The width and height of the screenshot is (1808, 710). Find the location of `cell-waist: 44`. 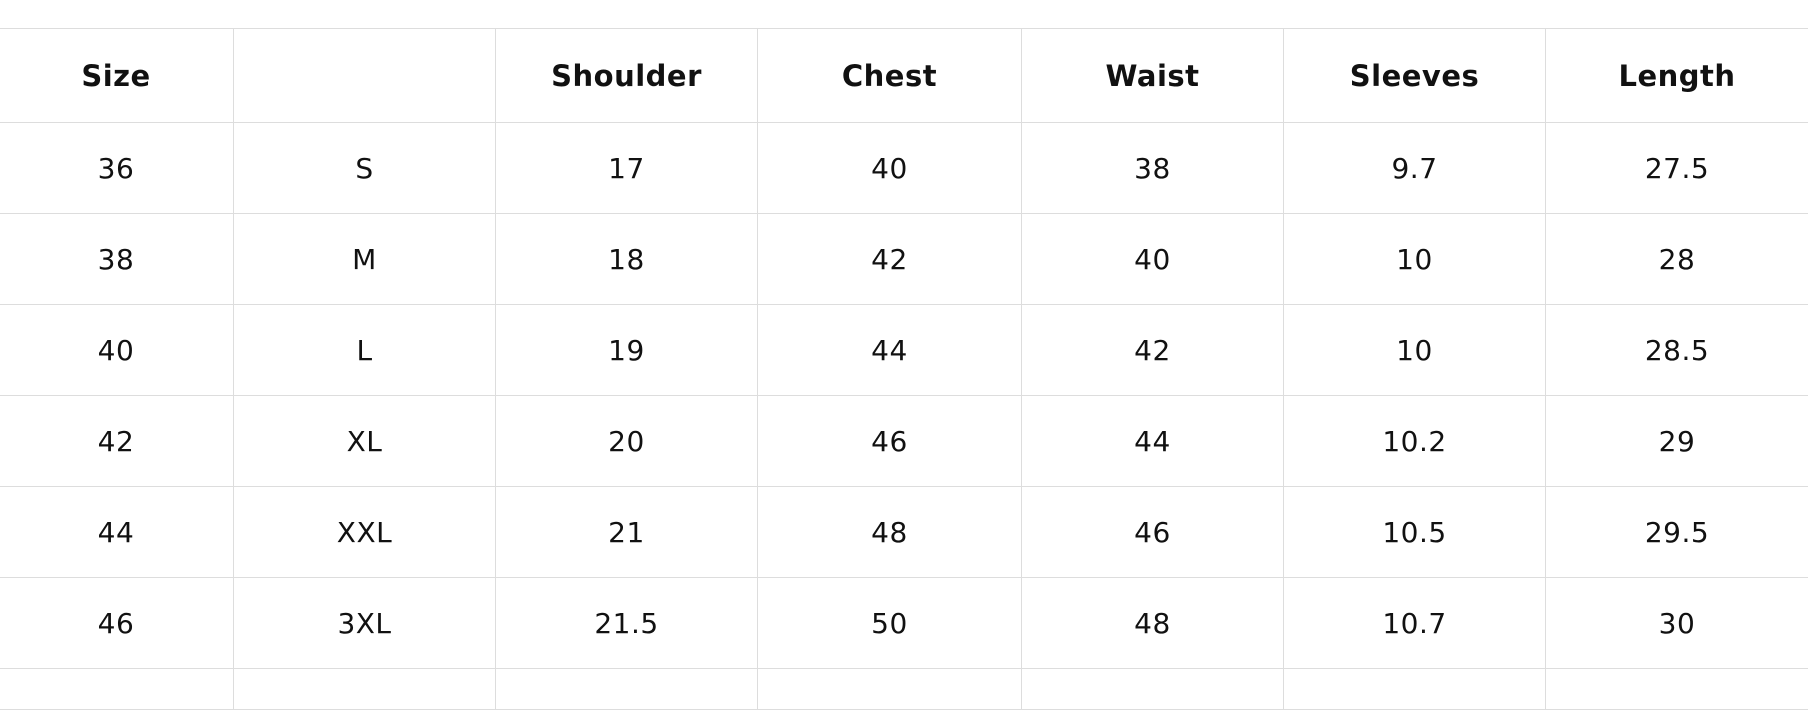

cell-waist: 44 is located at coordinates (1153, 441).